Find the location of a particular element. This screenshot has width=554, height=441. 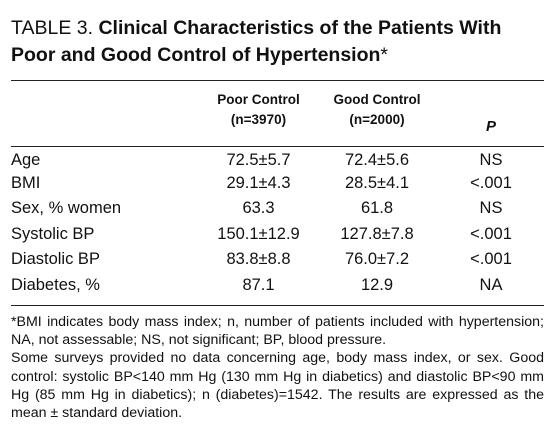

header-good-control-label: Good Control is located at coordinates (377, 99).